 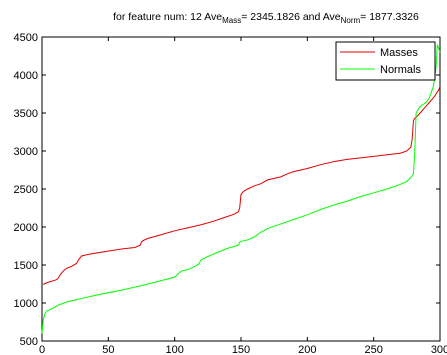 I want to click on x-tick-label: 150, so click(x=241, y=349).